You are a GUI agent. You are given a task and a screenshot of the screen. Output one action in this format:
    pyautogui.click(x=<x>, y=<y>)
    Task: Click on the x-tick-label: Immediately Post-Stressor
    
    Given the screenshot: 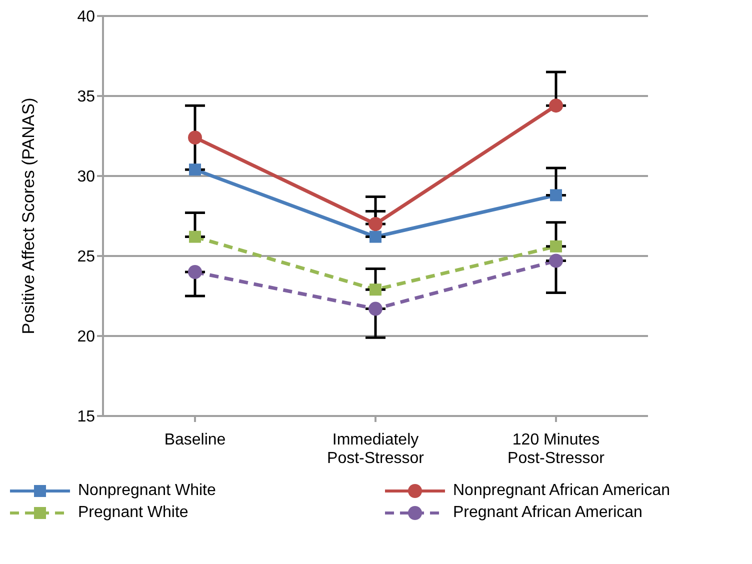 What is the action you would take?
    pyautogui.click(x=376, y=449)
    